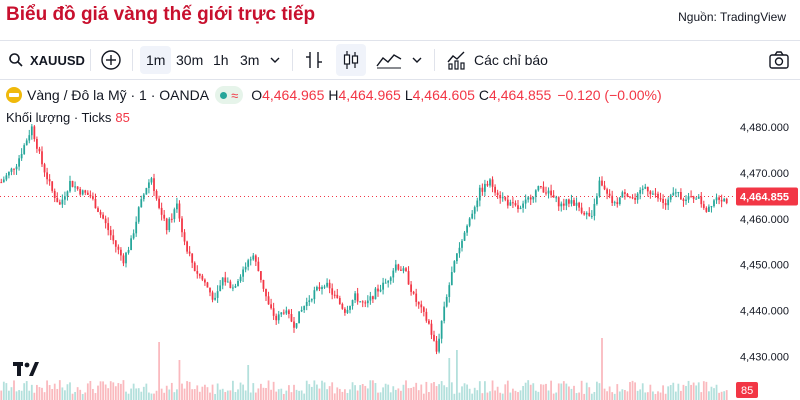 Image resolution: width=800 pixels, height=400 pixels. I want to click on interval-30m: 30m, so click(190, 60).